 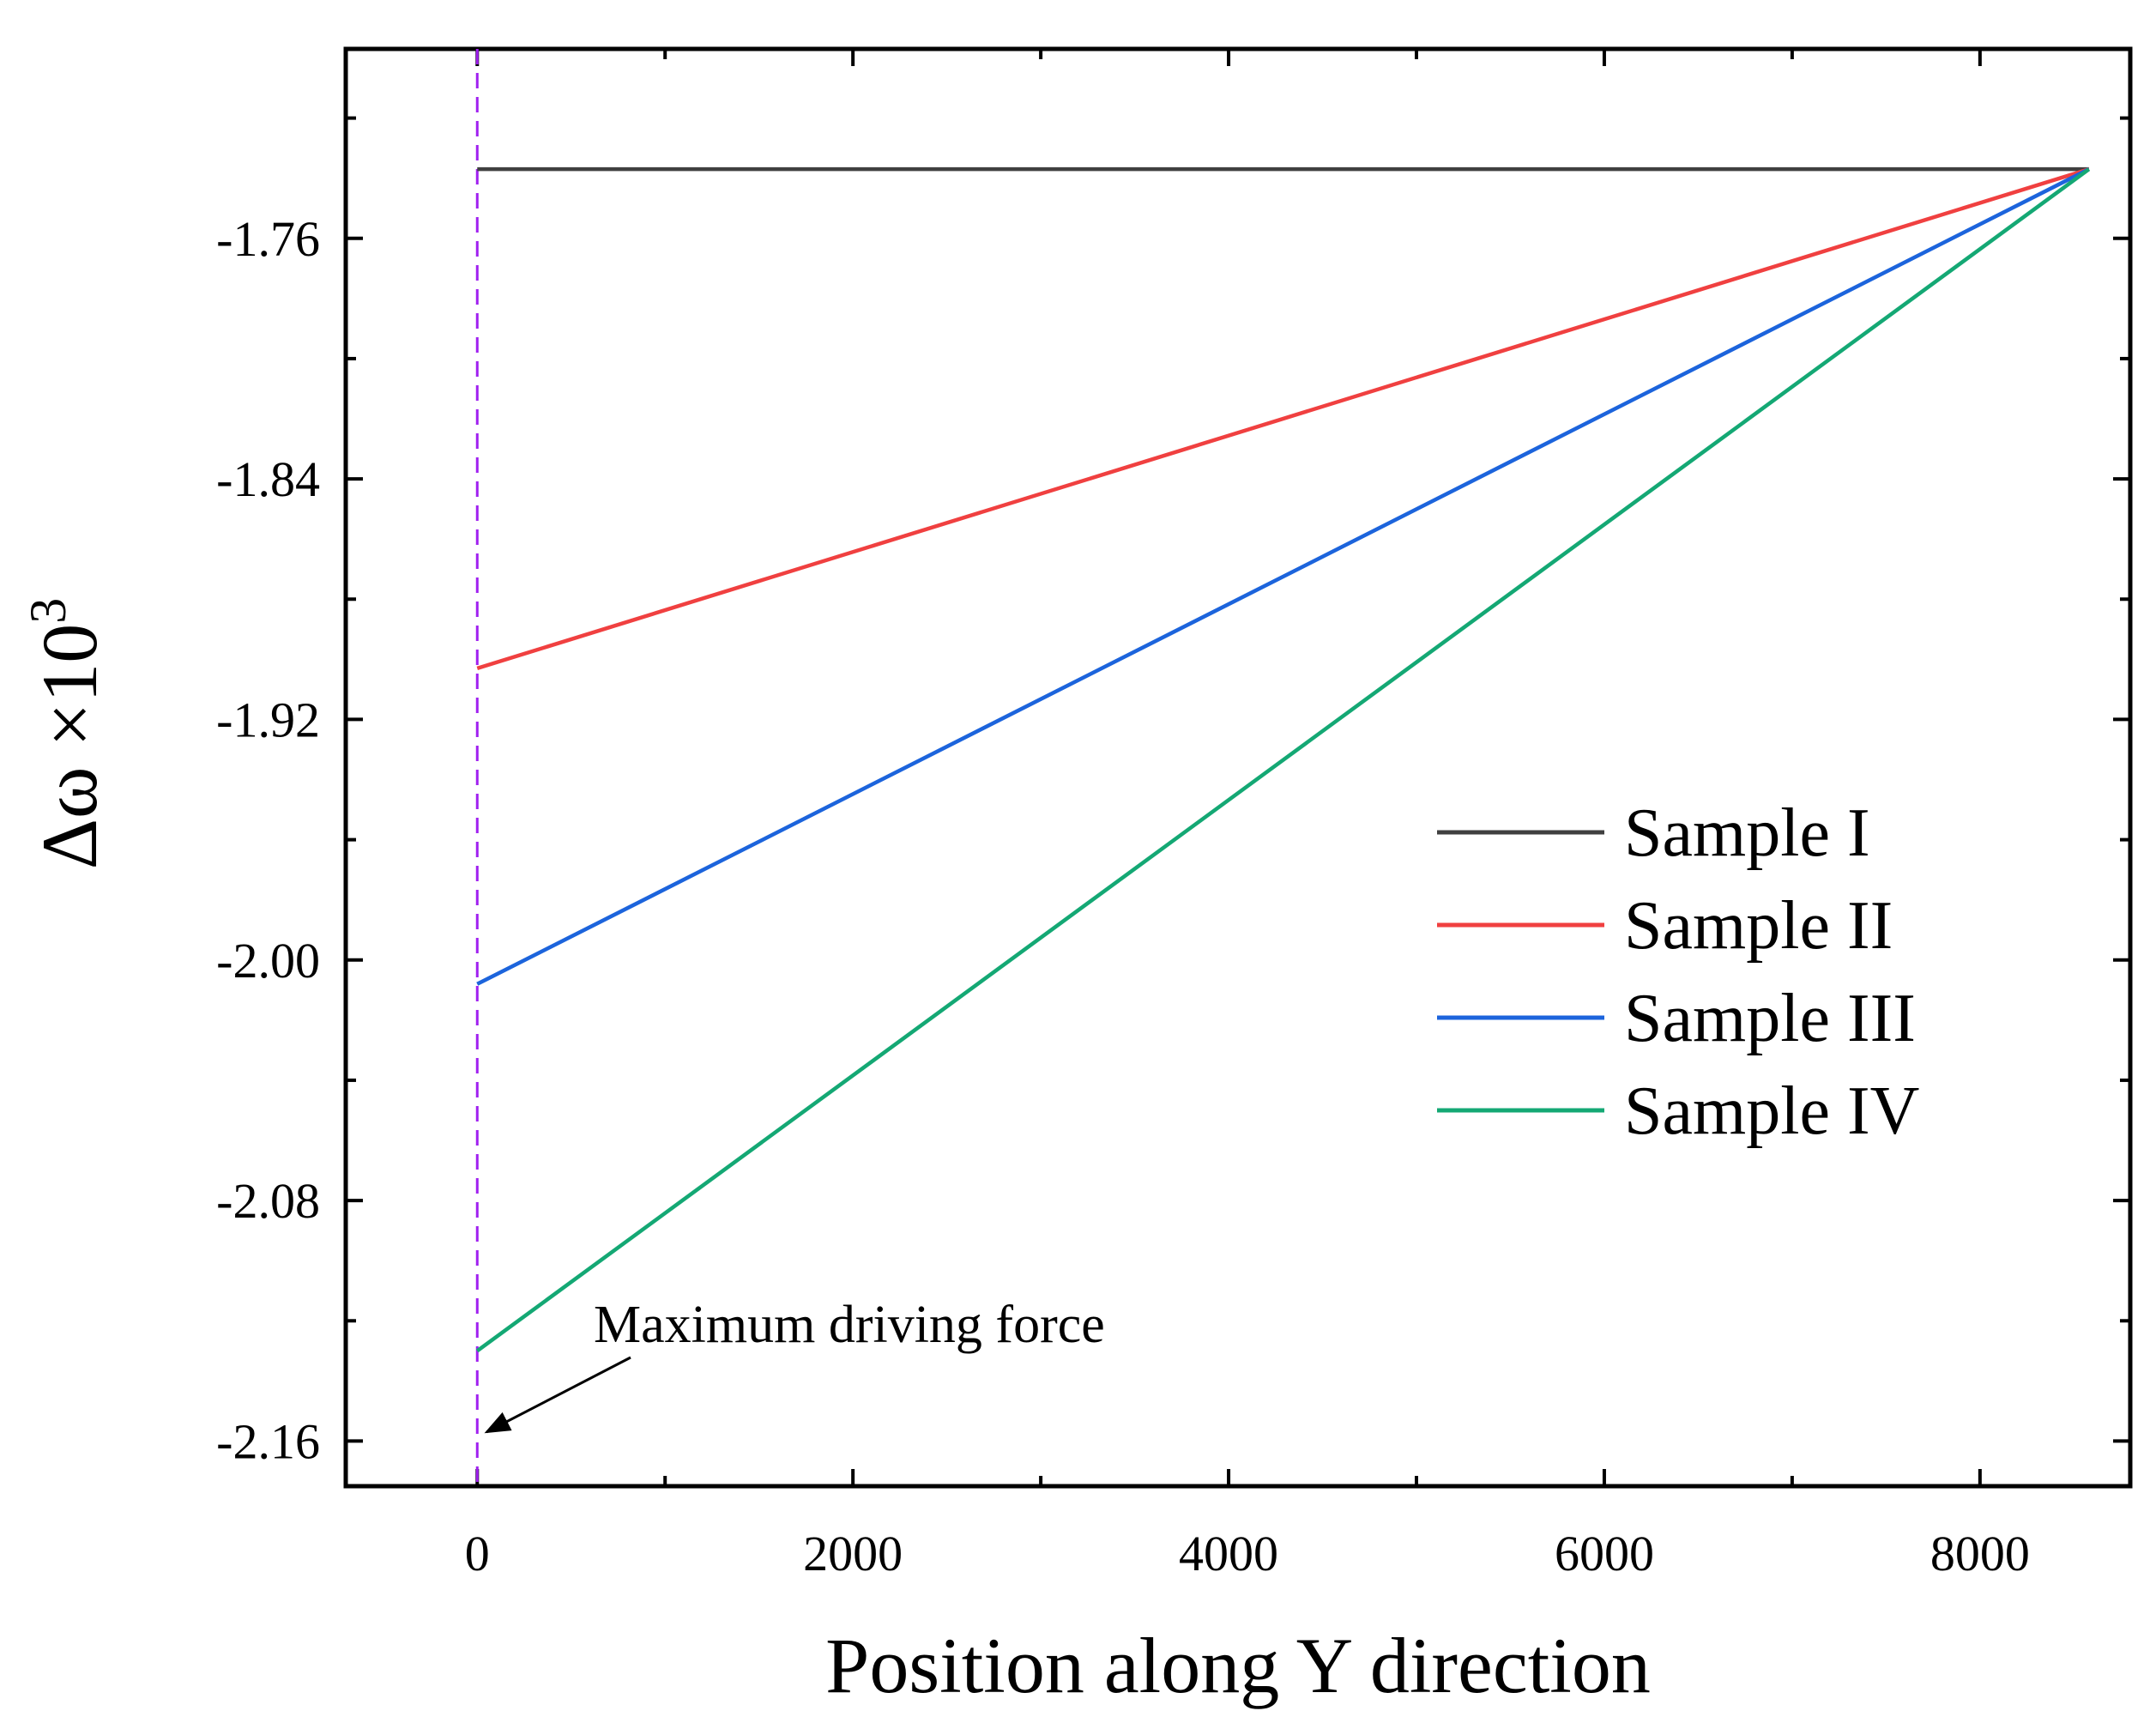 What do you see at coordinates (268, 239) in the screenshot?
I see `y-tick-label: -1.76` at bounding box center [268, 239].